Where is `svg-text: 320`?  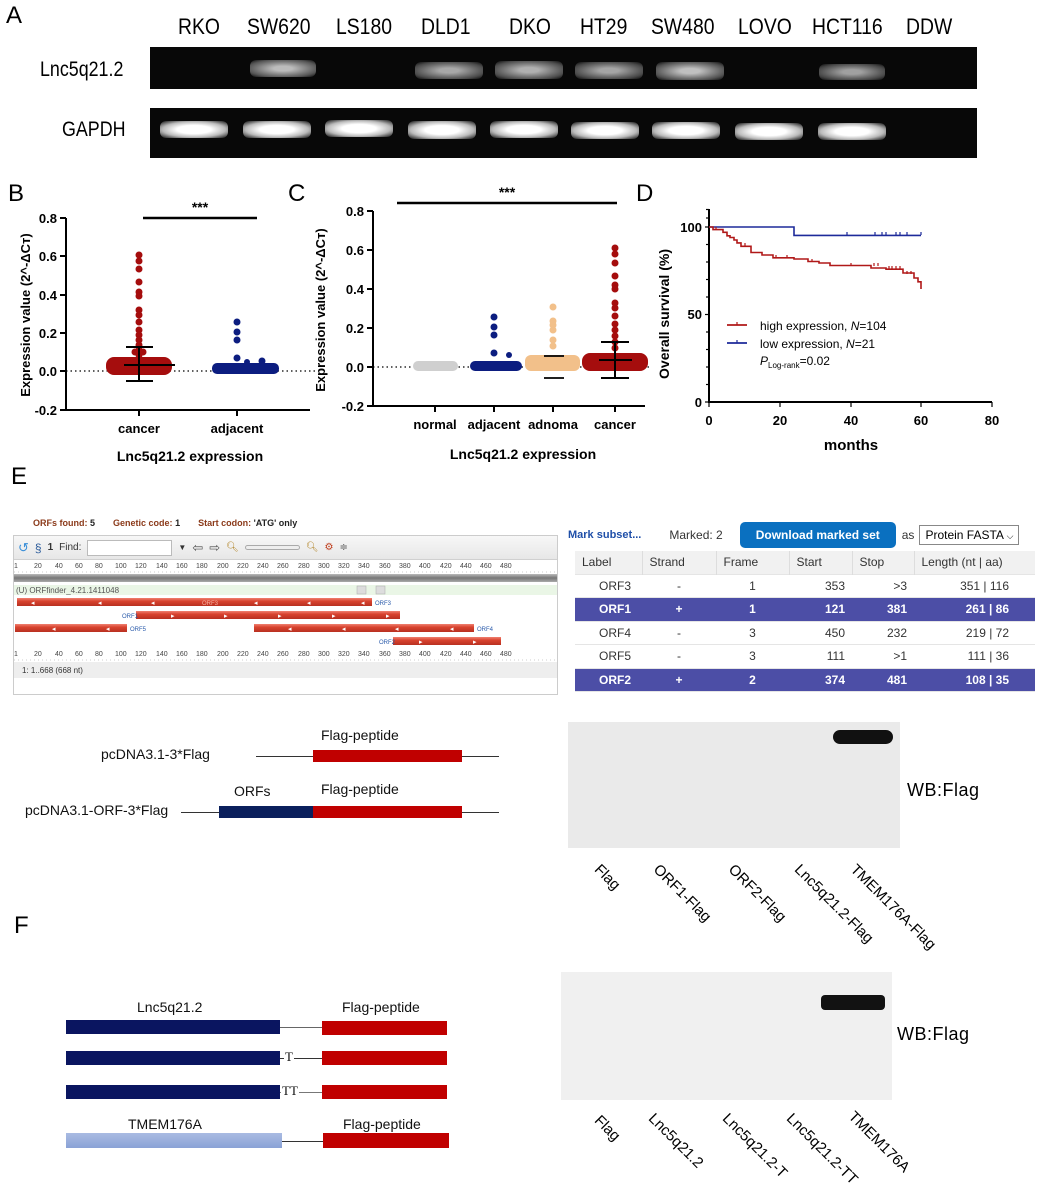
svg-text: 320 is located at coordinates (344, 566).